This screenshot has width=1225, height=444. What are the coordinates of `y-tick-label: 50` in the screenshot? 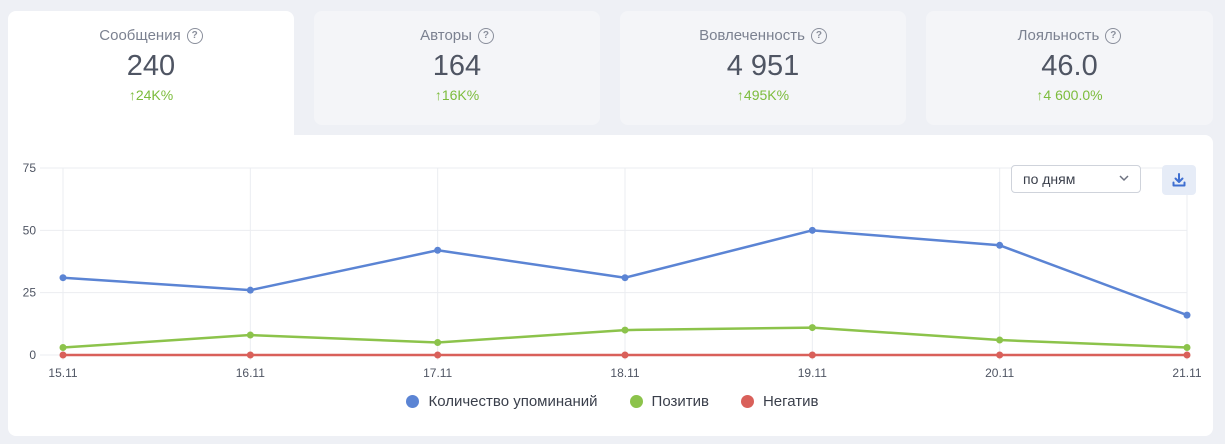 It's located at (30, 230).